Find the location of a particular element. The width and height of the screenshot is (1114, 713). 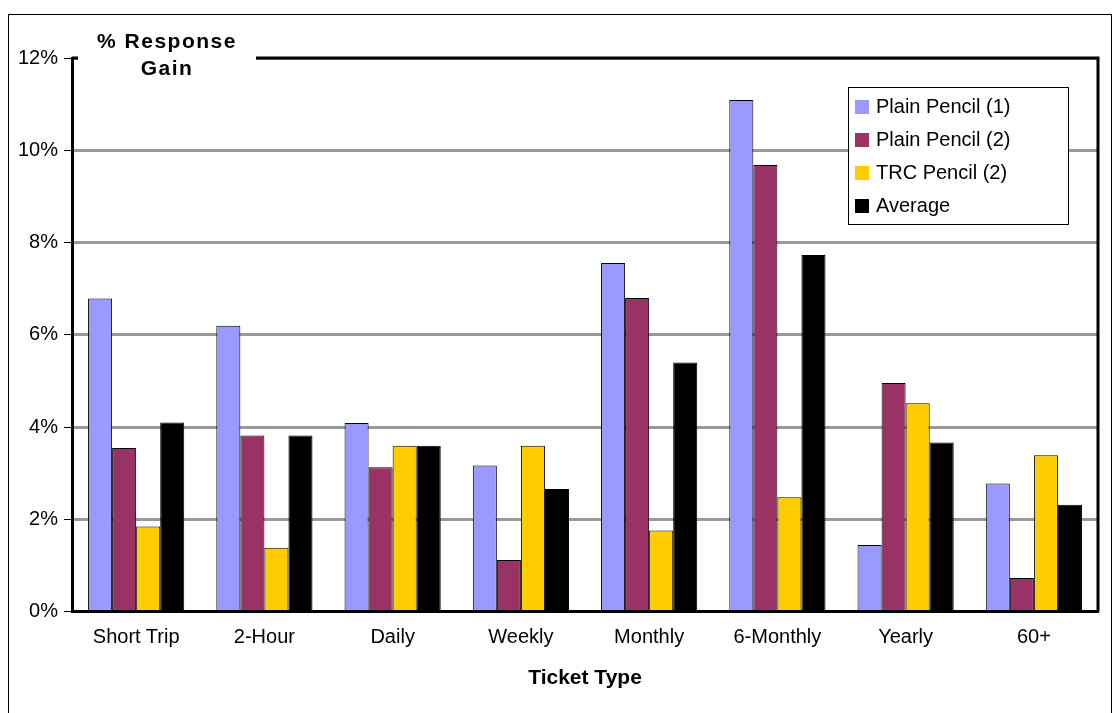

y-axis-title: % Response Gain is located at coordinates (167, 54).